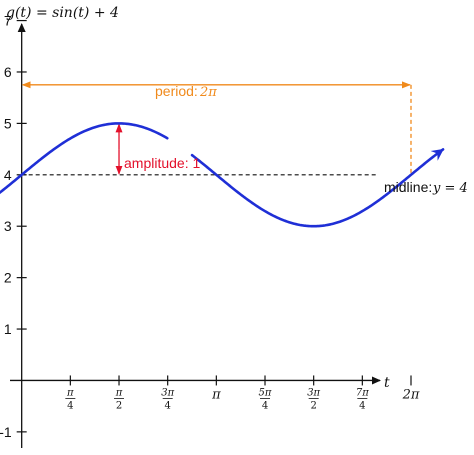  What do you see at coordinates (70, 399) in the screenshot?
I see `x-tick-label: π4` at bounding box center [70, 399].